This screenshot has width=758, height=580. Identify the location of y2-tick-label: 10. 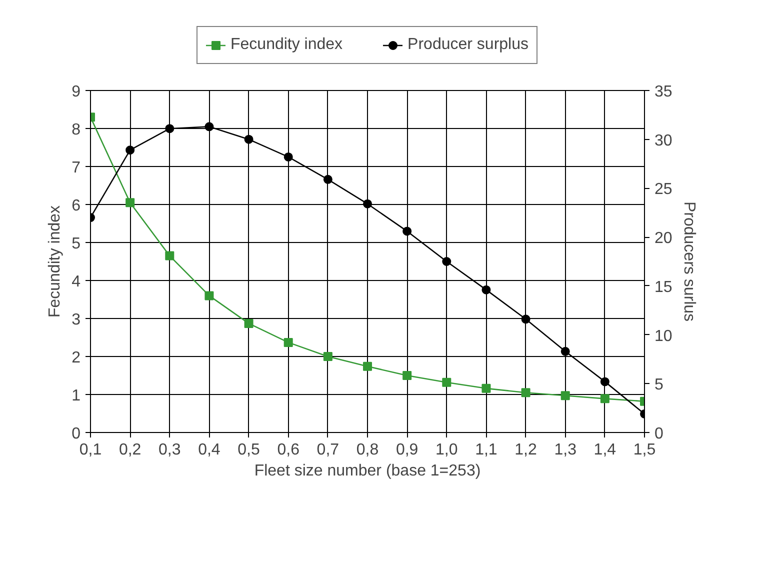
(663, 336).